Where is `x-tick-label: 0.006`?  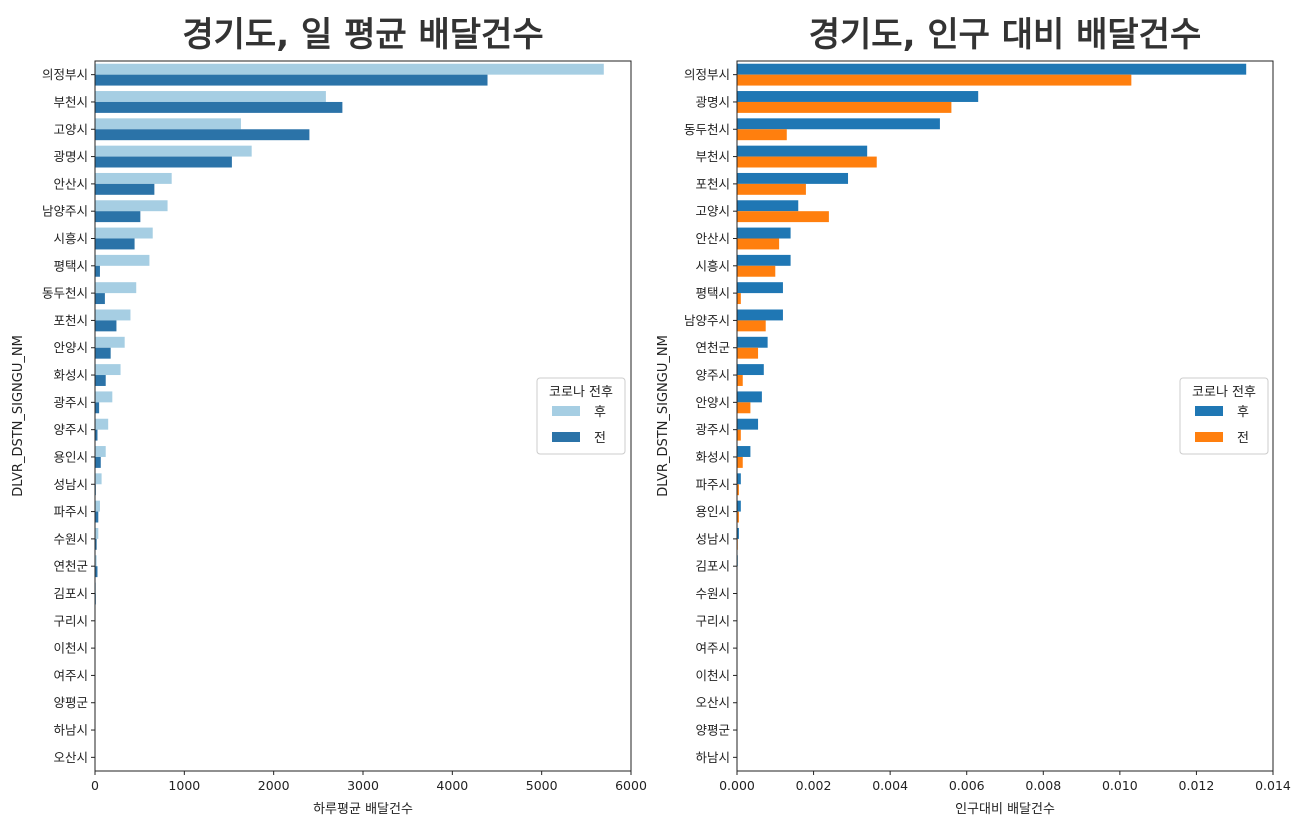 x-tick-label: 0.006 is located at coordinates (967, 785).